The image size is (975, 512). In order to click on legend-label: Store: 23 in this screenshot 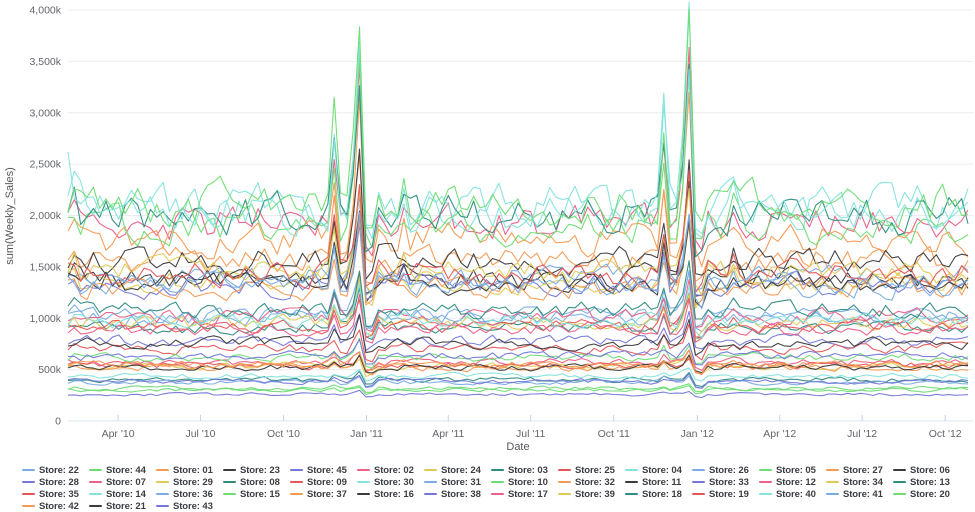, I will do `click(260, 470)`.